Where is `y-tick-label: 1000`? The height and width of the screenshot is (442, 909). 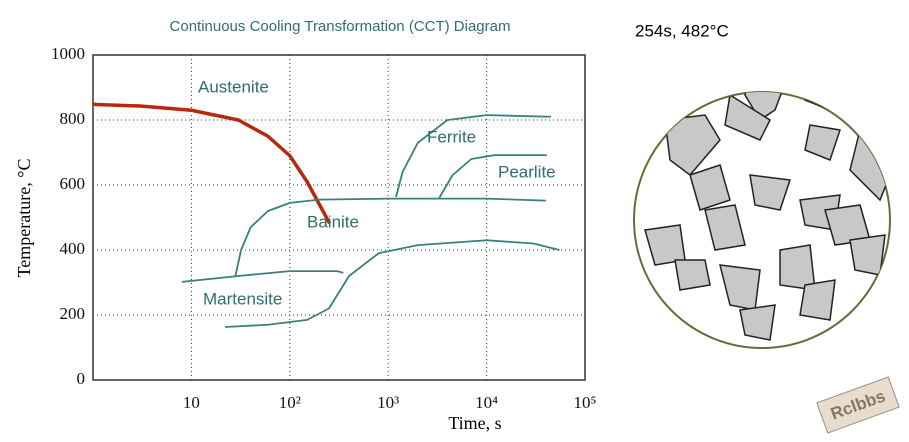
y-tick-label: 1000 is located at coordinates (68, 53).